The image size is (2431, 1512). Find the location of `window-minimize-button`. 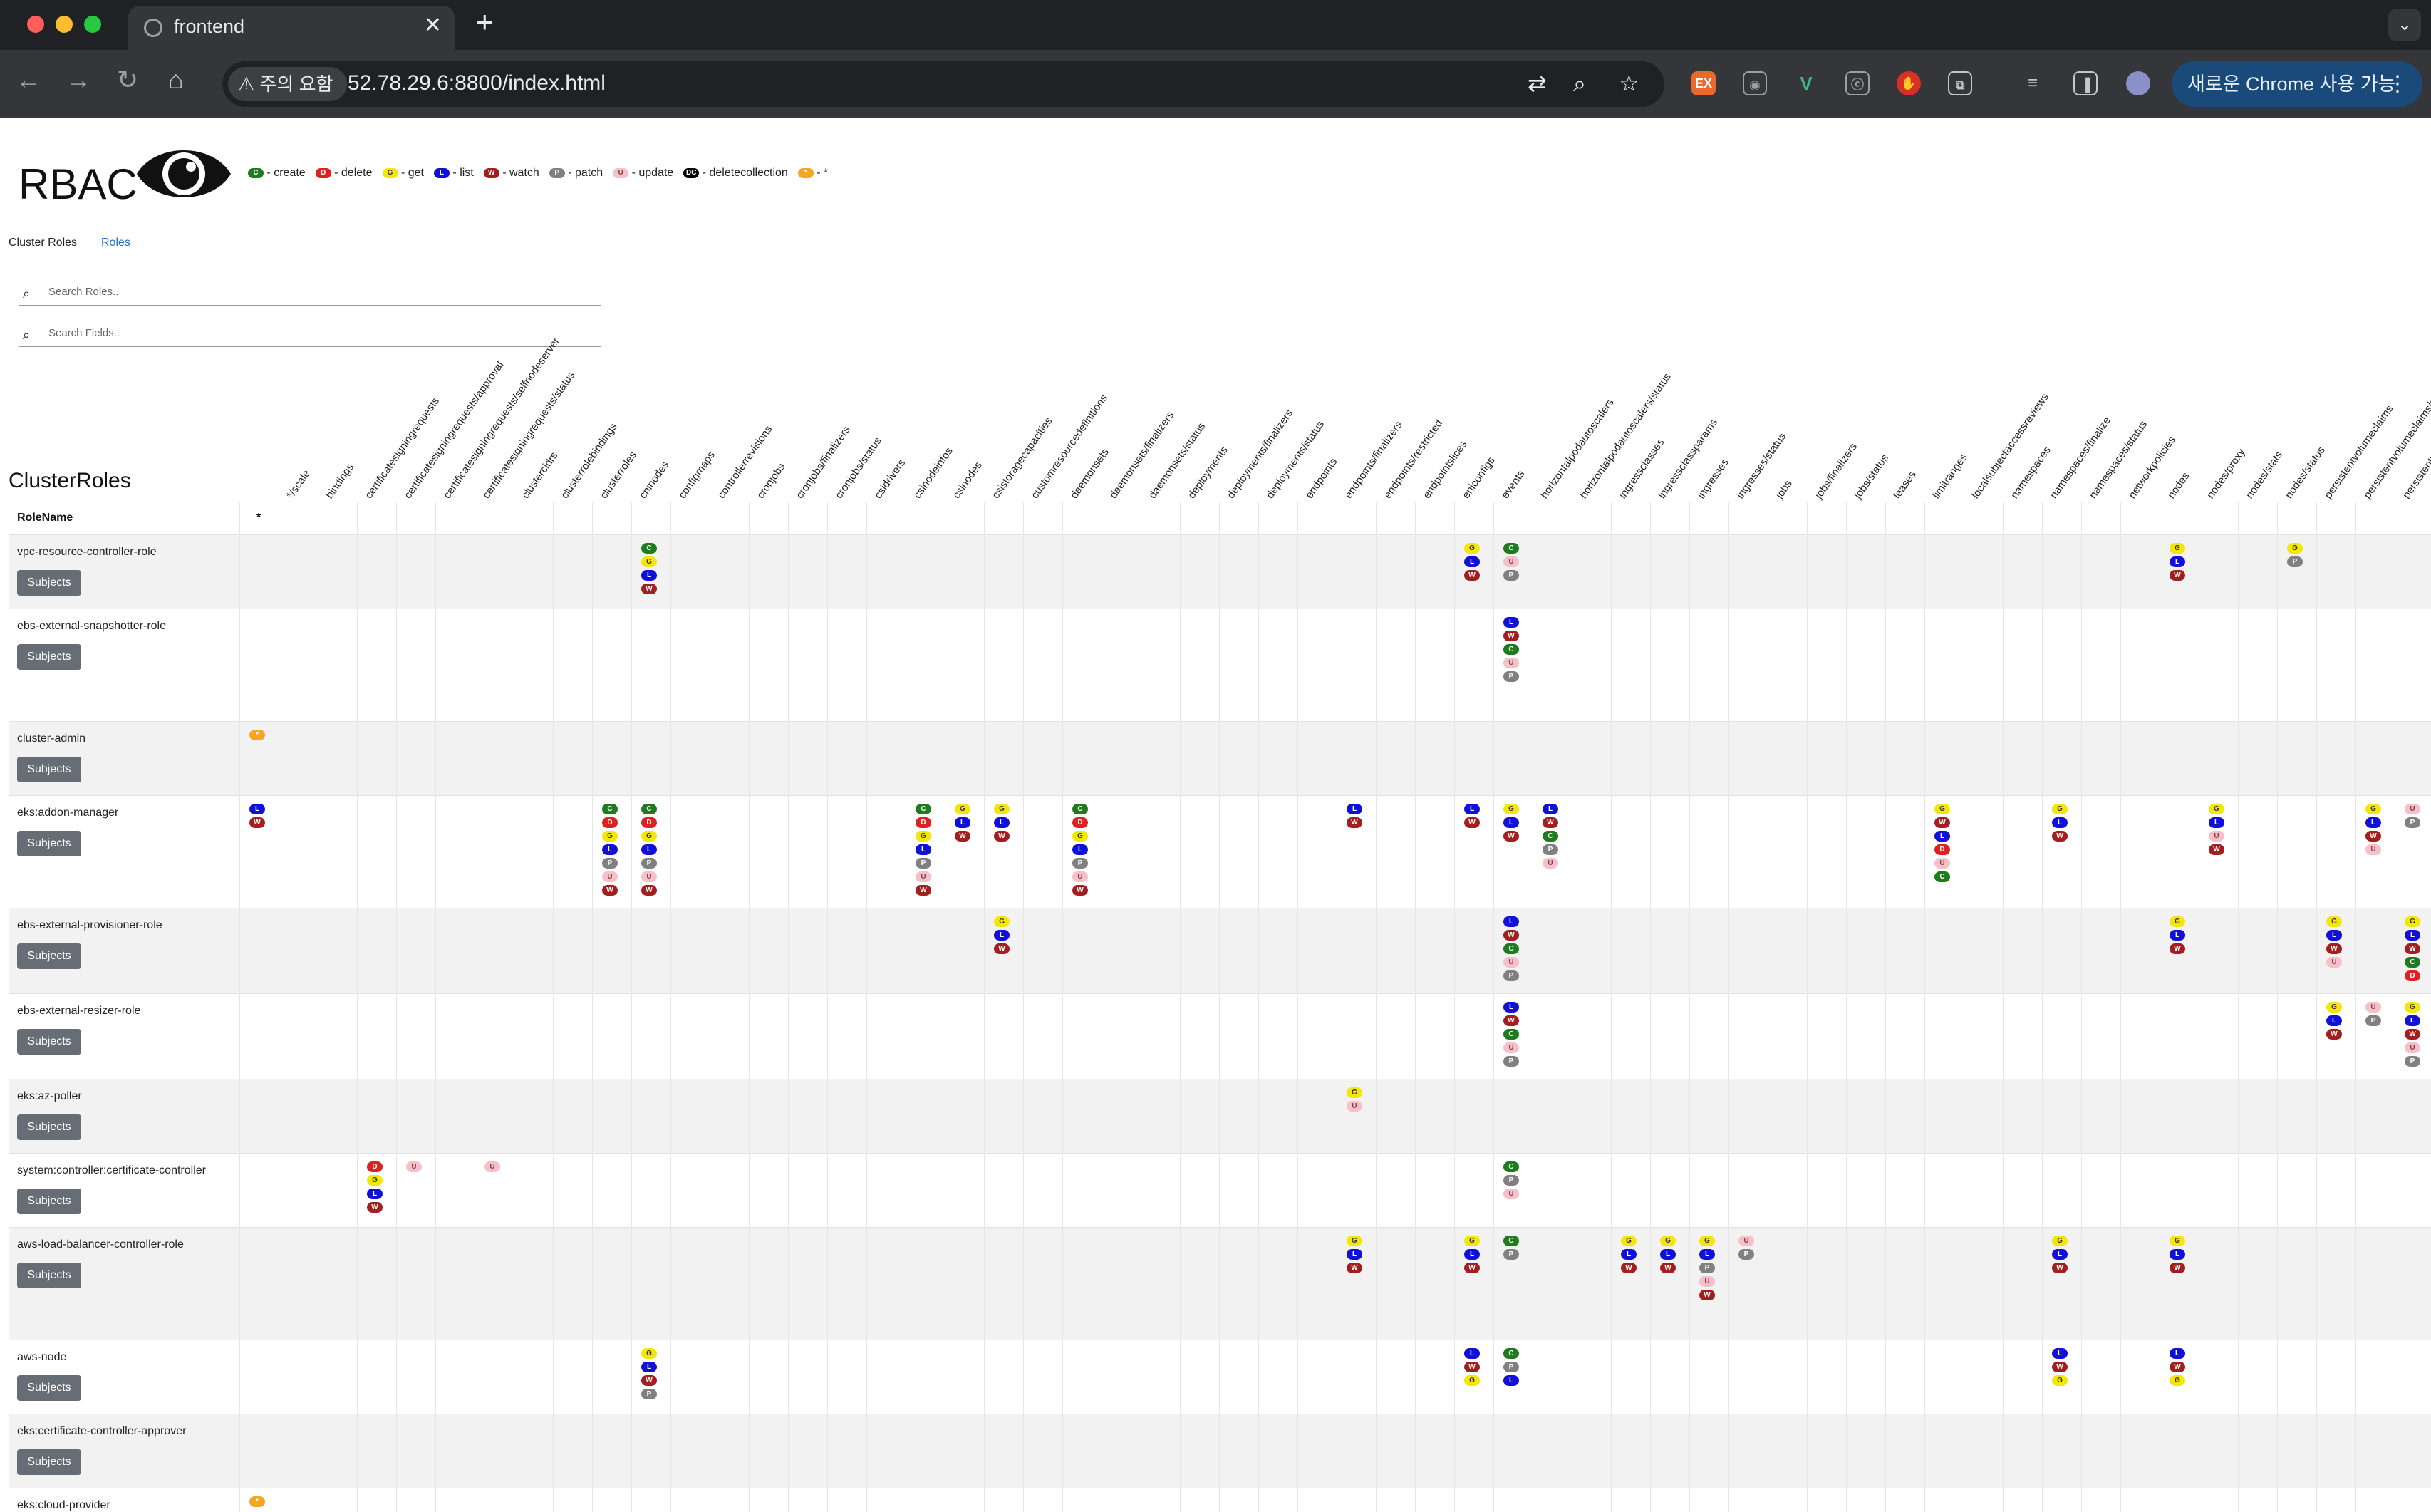

window-minimize-button is located at coordinates (64, 24).